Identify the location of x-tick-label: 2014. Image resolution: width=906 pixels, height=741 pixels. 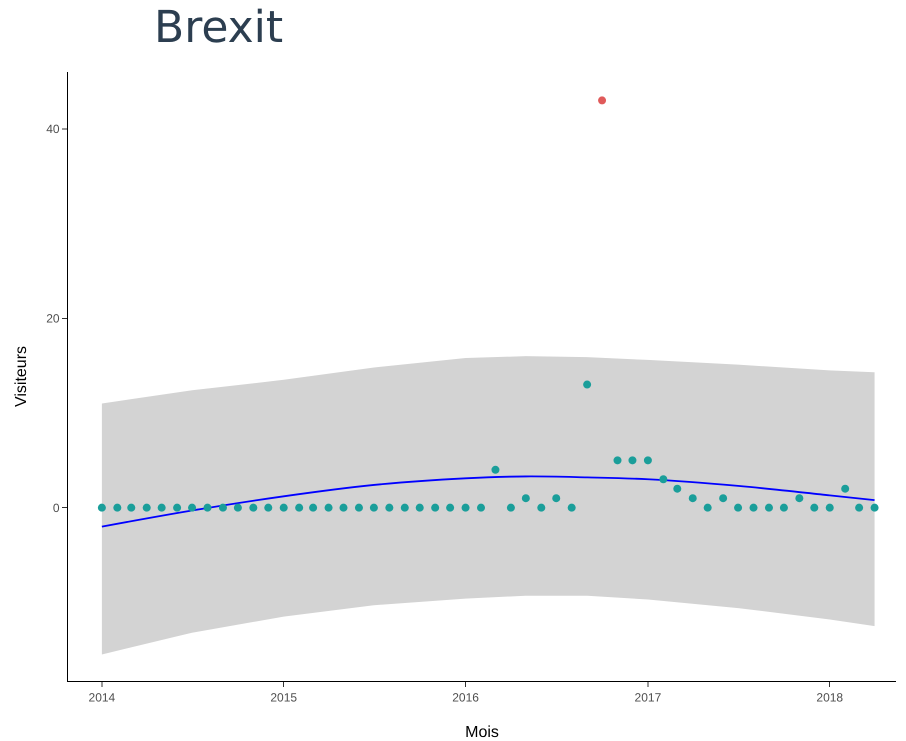
(102, 697).